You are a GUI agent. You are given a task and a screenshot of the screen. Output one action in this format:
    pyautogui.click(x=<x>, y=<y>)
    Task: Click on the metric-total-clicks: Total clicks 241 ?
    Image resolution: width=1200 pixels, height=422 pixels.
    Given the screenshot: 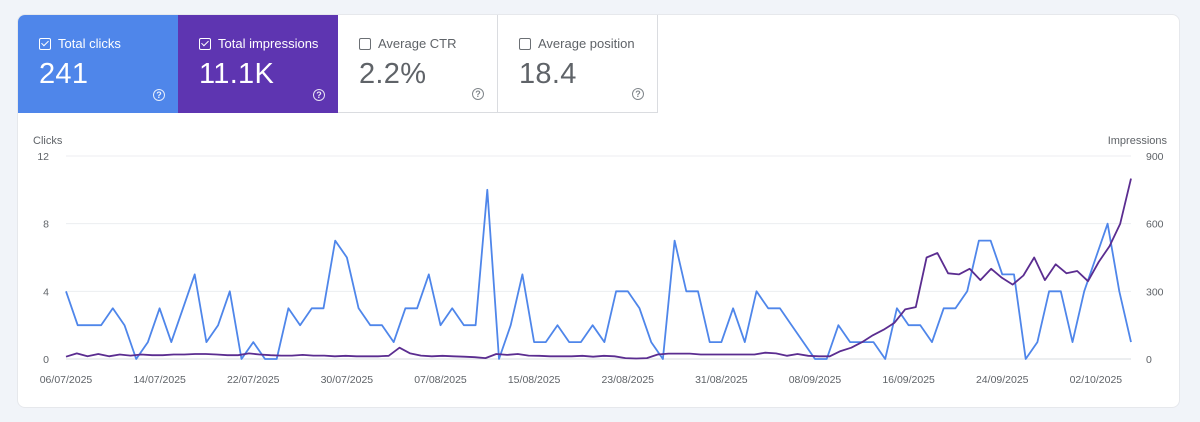 What is the action you would take?
    pyautogui.click(x=98, y=64)
    